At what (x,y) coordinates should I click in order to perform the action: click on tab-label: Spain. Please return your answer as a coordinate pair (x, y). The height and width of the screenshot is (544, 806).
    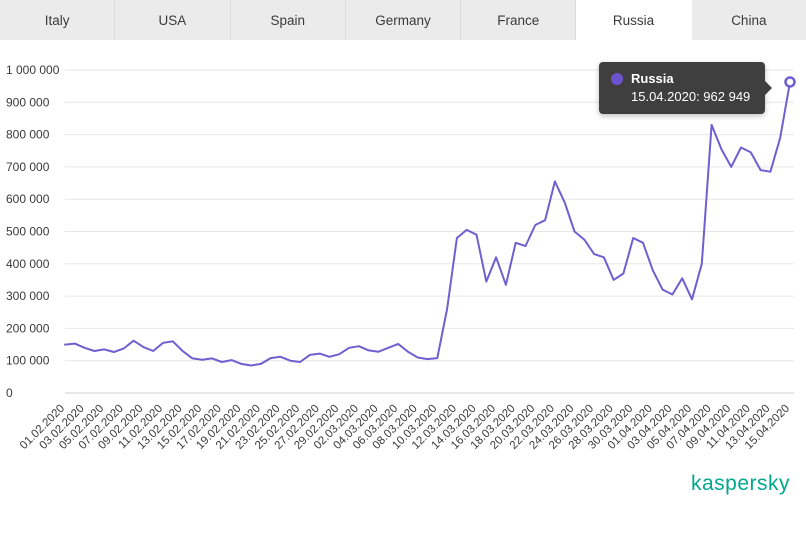
    Looking at the image, I should click on (287, 20).